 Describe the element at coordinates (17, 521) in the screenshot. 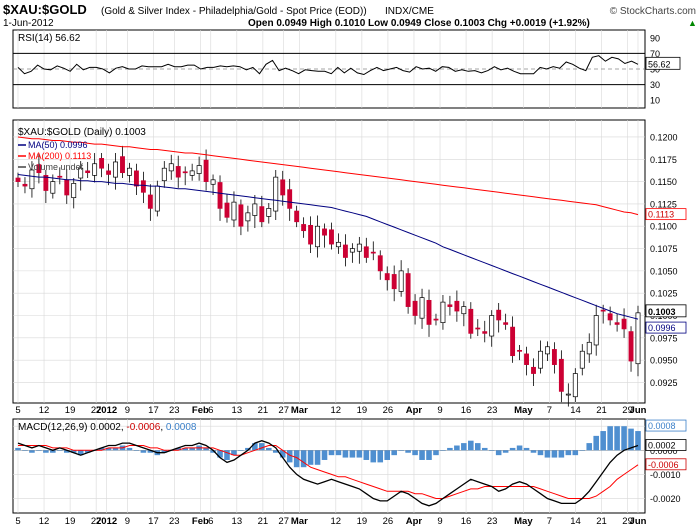

I see `macd-x-tick-label: 5` at that location.